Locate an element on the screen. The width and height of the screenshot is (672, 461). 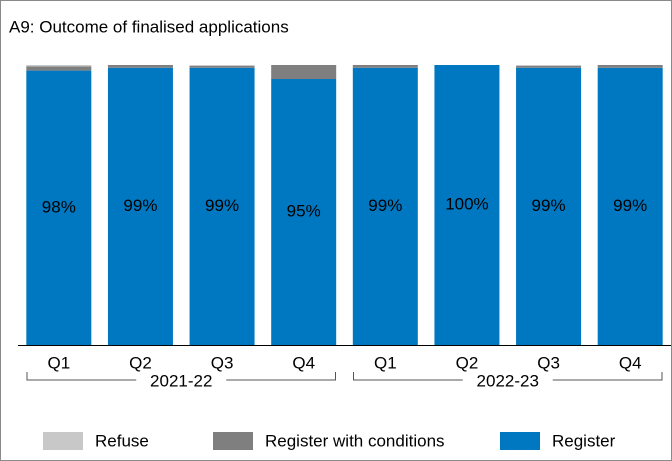
legend-label: Refuse is located at coordinates (122, 440).